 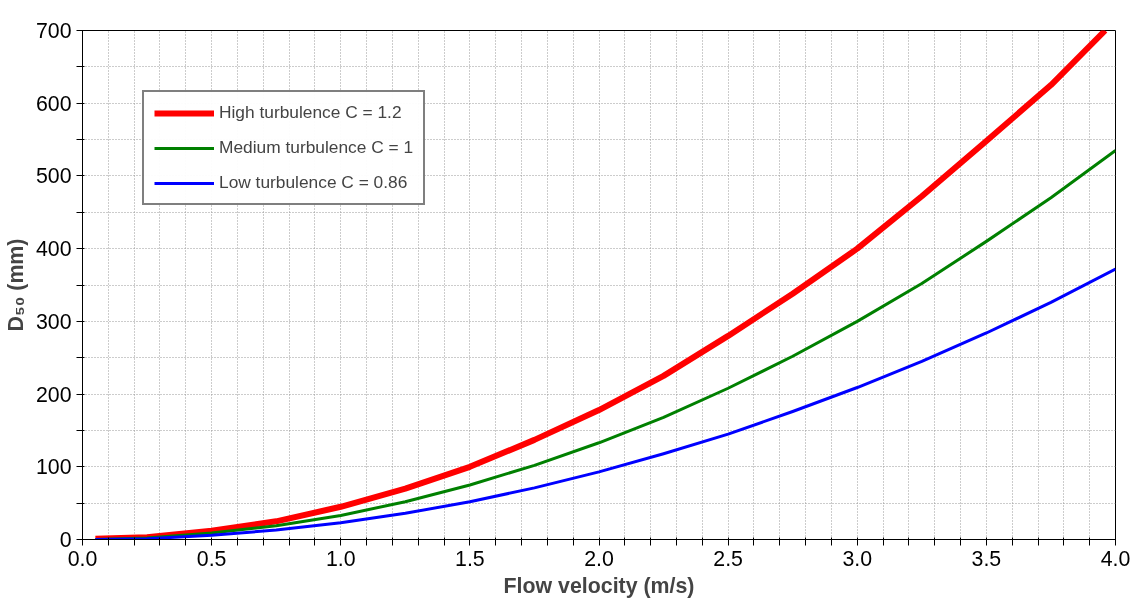 What do you see at coordinates (53, 394) in the screenshot?
I see `y-tick-label: 200` at bounding box center [53, 394].